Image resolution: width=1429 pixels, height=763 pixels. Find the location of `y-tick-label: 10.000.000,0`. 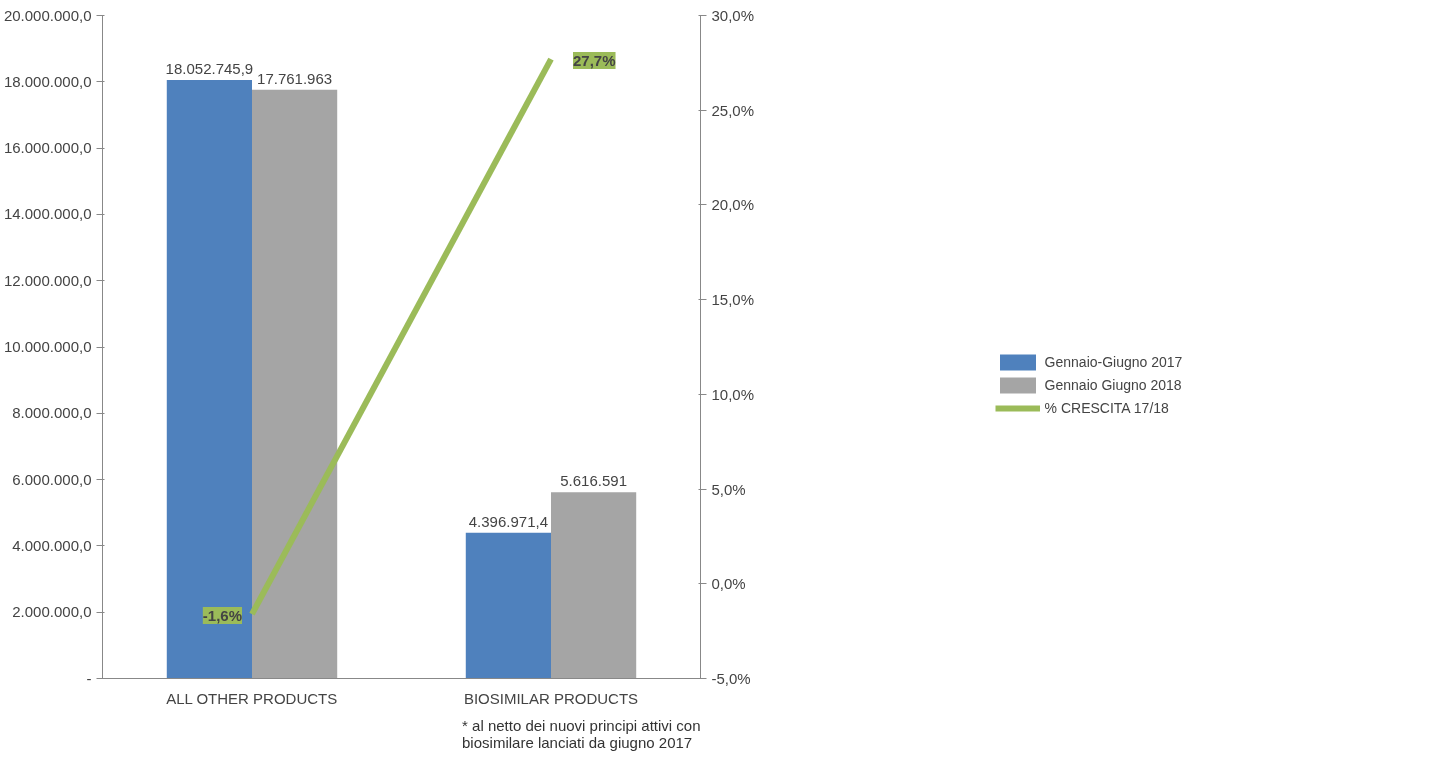

y-tick-label: 10.000.000,0 is located at coordinates (47, 346).